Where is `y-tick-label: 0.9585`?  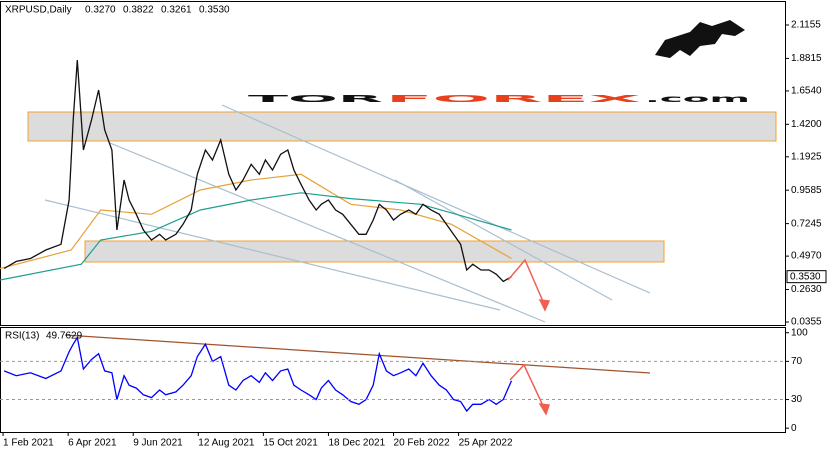 y-tick-label: 0.9585 is located at coordinates (806, 190).